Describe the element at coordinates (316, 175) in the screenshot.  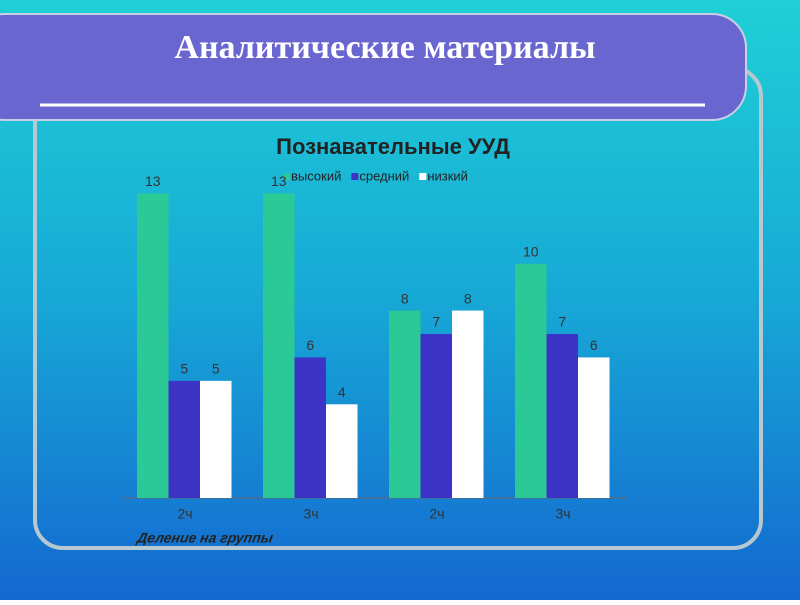
I see `legend-label: высокий` at that location.